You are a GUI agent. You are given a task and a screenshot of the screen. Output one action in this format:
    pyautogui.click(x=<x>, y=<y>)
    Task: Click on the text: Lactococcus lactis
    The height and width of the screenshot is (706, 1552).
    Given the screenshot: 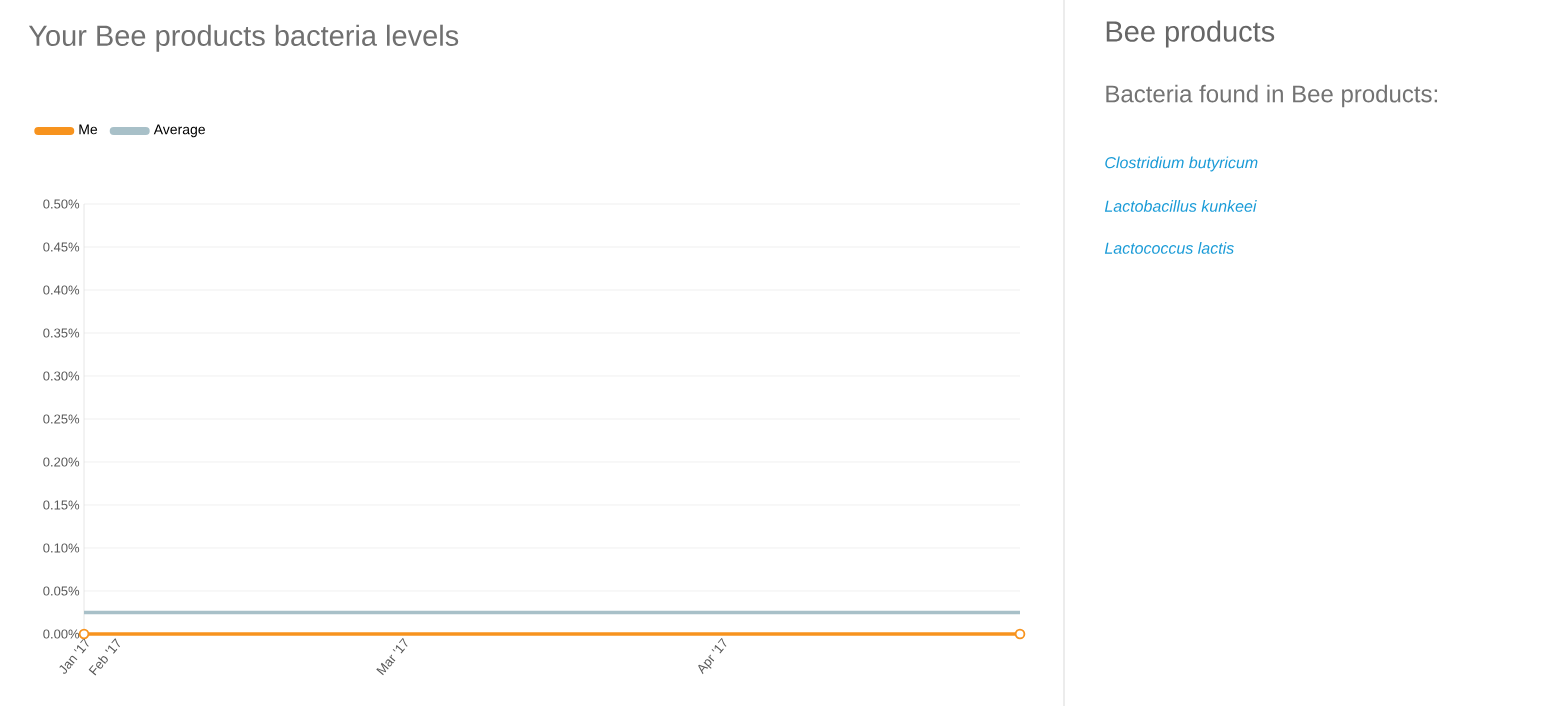 What is the action you would take?
    pyautogui.click(x=1169, y=248)
    